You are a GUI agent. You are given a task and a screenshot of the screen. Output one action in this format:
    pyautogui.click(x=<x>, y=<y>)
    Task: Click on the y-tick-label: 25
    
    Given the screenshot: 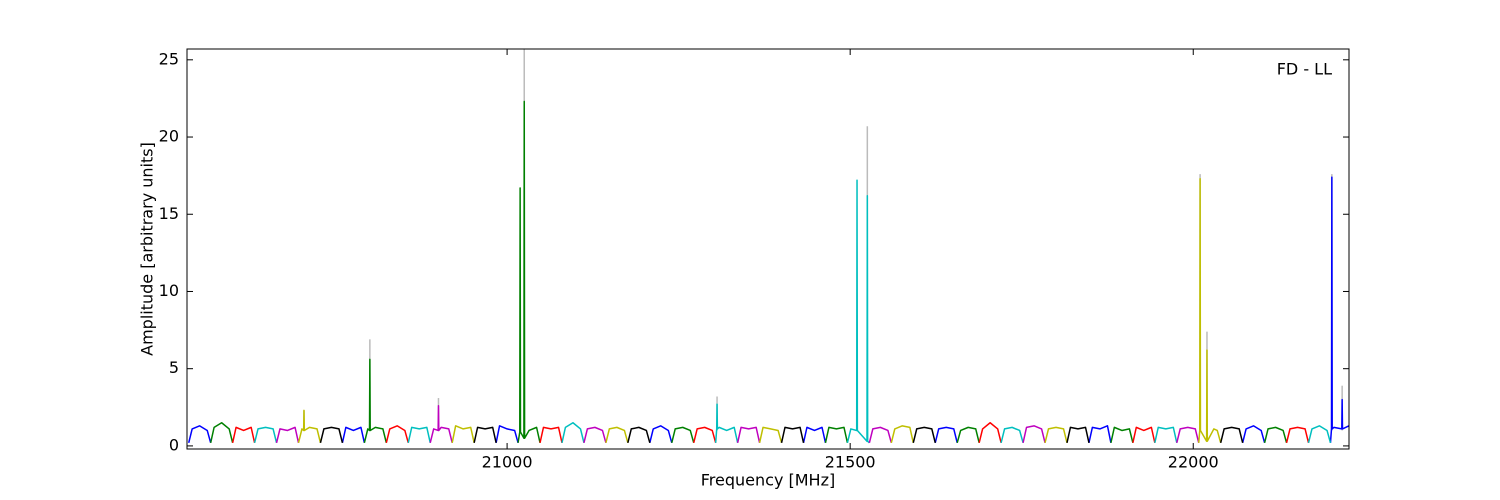 What is the action you would take?
    pyautogui.click(x=169, y=58)
    